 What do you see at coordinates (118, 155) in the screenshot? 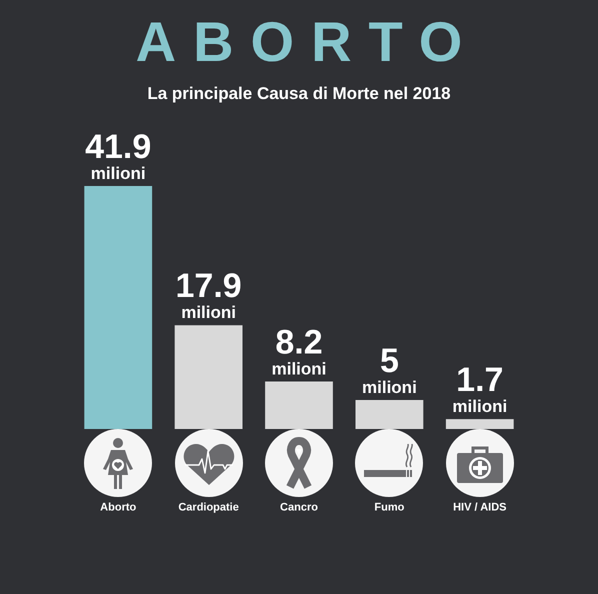
I see `data-label: 41.9 milioni` at bounding box center [118, 155].